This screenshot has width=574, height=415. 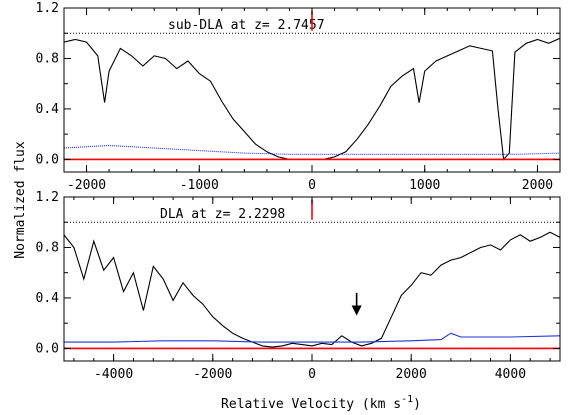 What do you see at coordinates (48, 298) in the screenshot?
I see `bottom-y-tick-label: 0.4` at bounding box center [48, 298].